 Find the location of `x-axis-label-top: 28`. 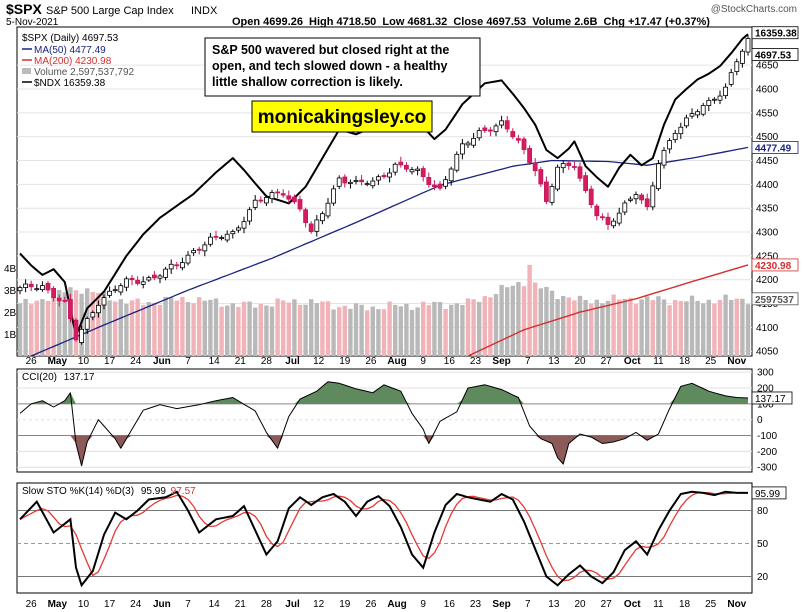

x-axis-label-top: 28 is located at coordinates (267, 361).